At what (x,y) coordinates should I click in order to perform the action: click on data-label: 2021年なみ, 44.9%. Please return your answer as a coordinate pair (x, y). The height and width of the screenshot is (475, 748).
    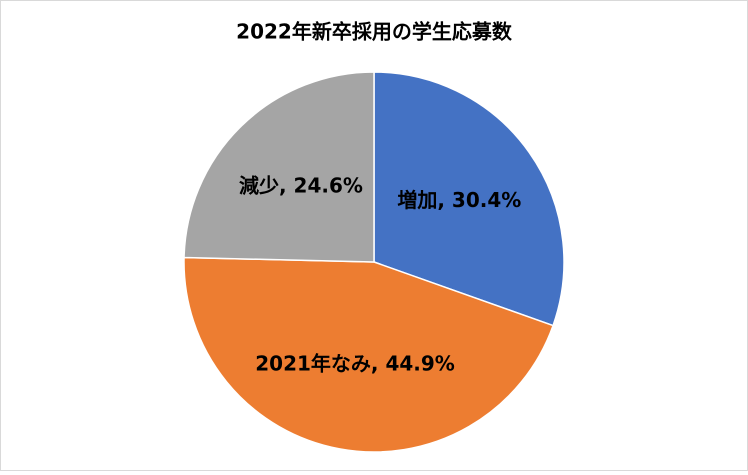
    Looking at the image, I should click on (355, 363).